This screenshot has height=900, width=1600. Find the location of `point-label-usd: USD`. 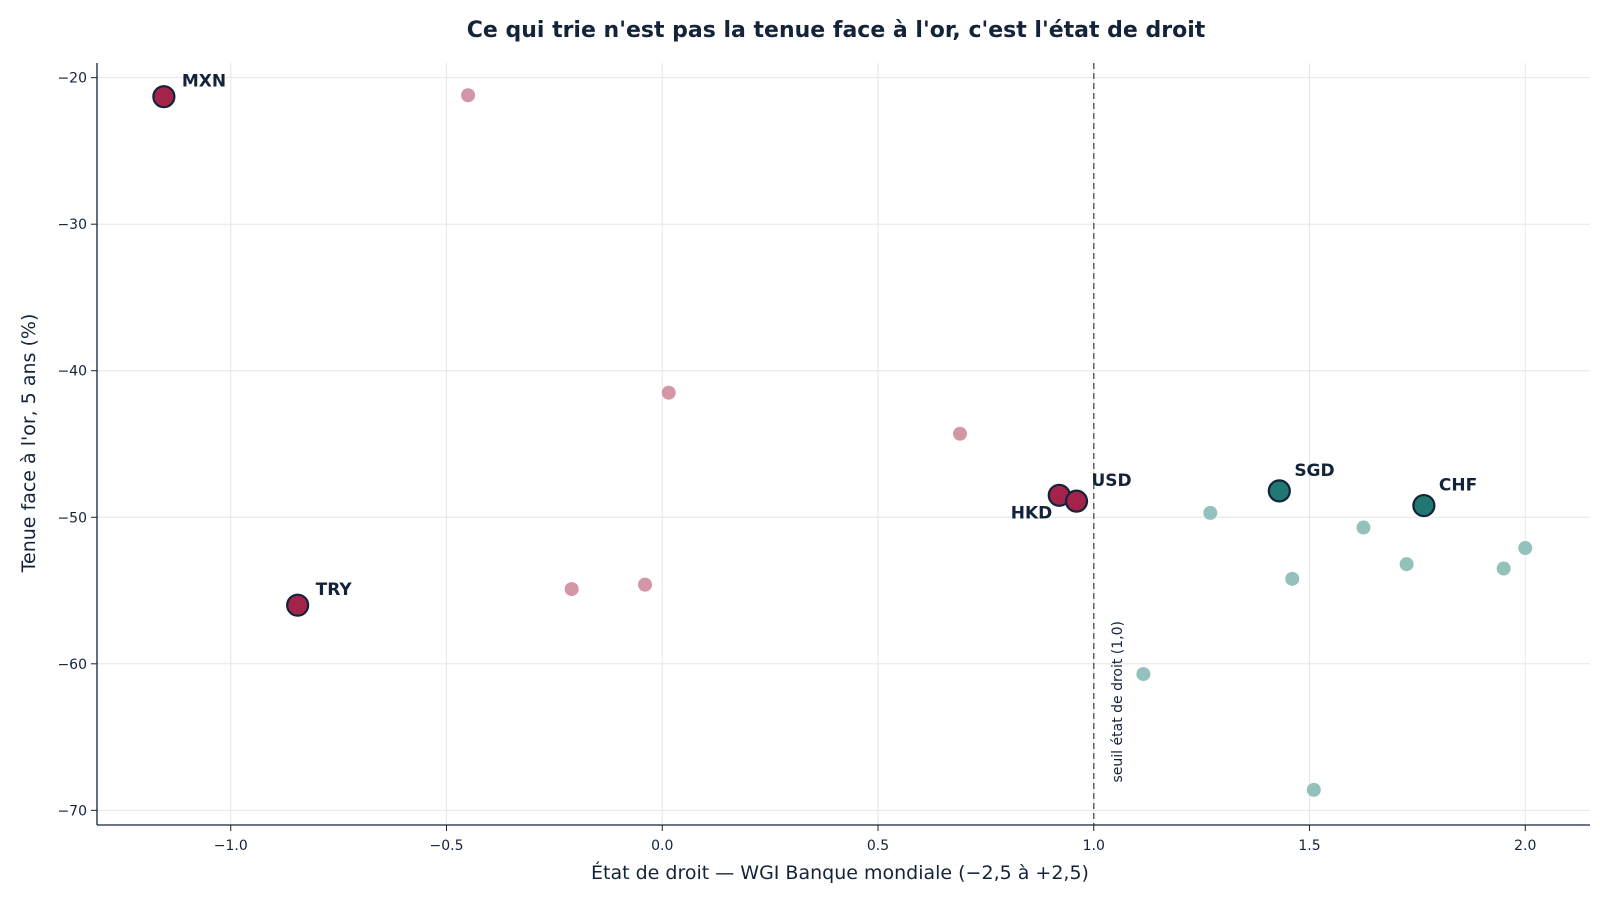

point-label-usd: USD is located at coordinates (1112, 481).